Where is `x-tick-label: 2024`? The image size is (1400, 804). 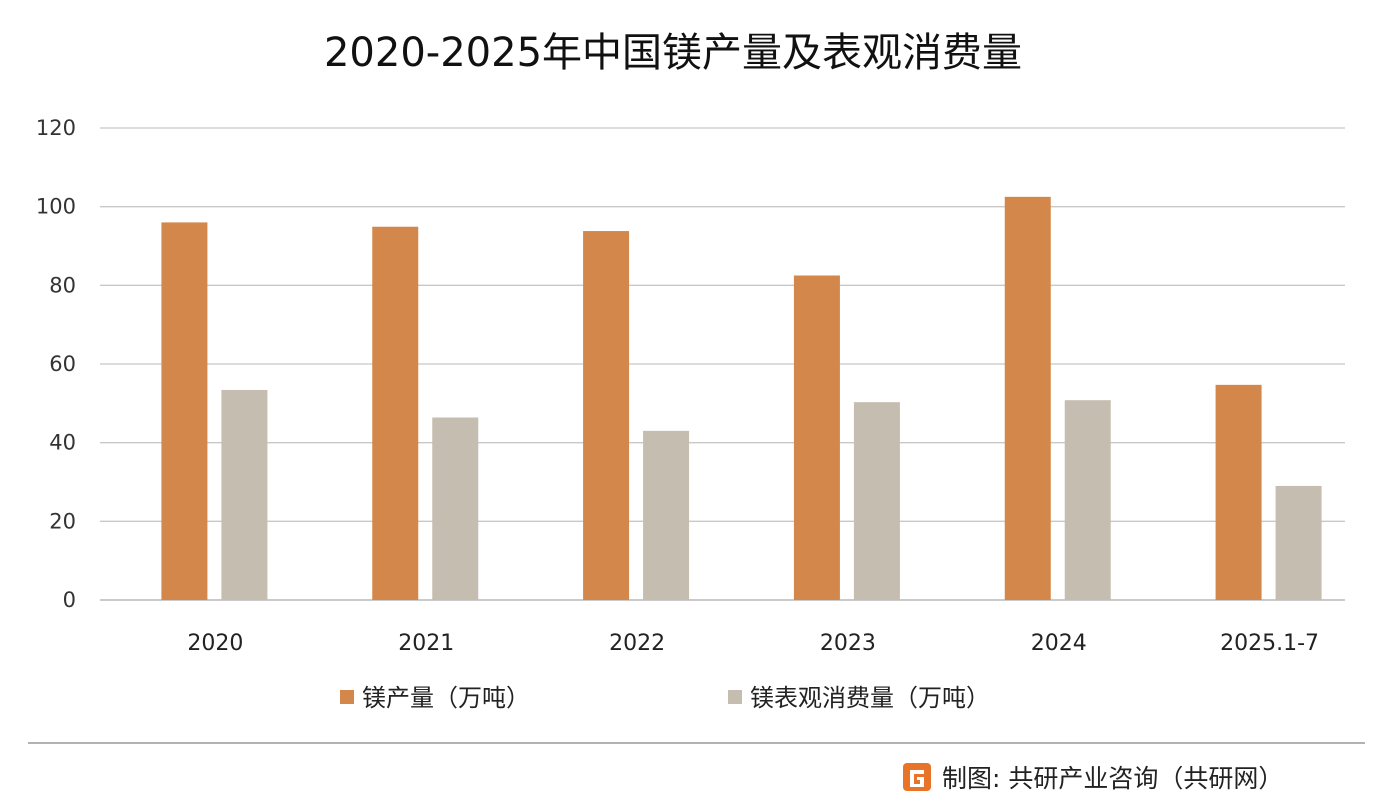 x-tick-label: 2024 is located at coordinates (1059, 643).